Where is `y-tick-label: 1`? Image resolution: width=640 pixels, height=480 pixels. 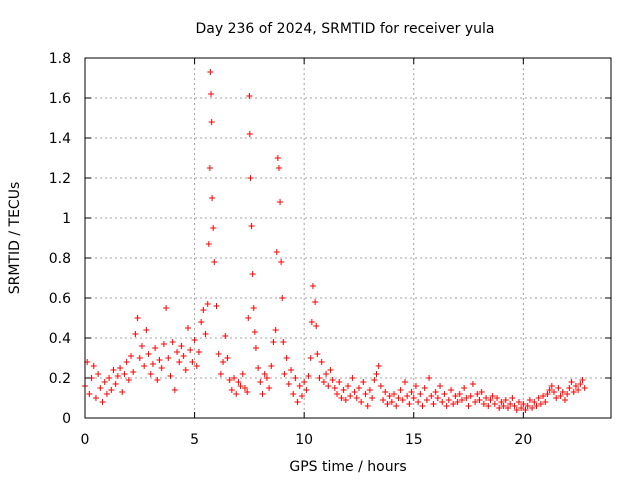
y-tick-label: 1 is located at coordinates (66, 219).